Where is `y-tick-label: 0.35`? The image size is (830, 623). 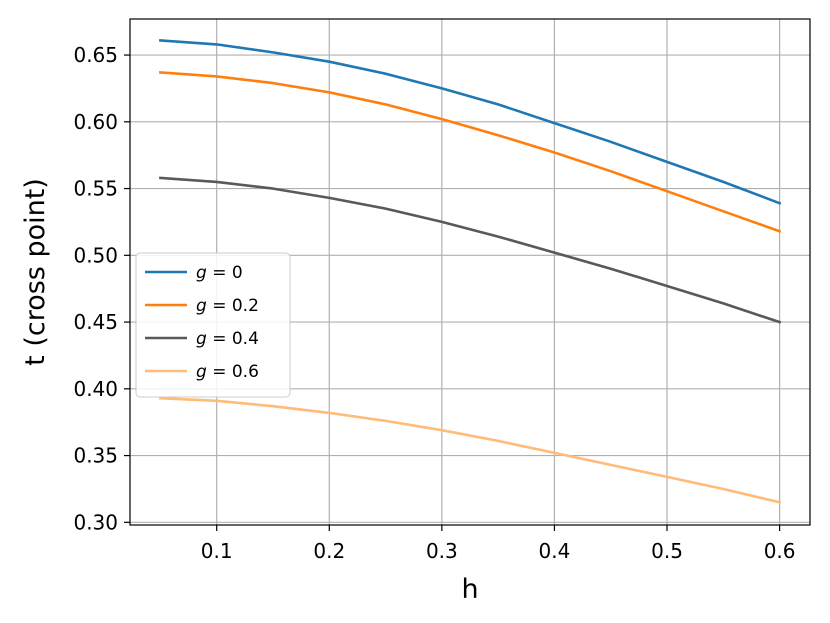
y-tick-label: 0.35 is located at coordinates (95, 456).